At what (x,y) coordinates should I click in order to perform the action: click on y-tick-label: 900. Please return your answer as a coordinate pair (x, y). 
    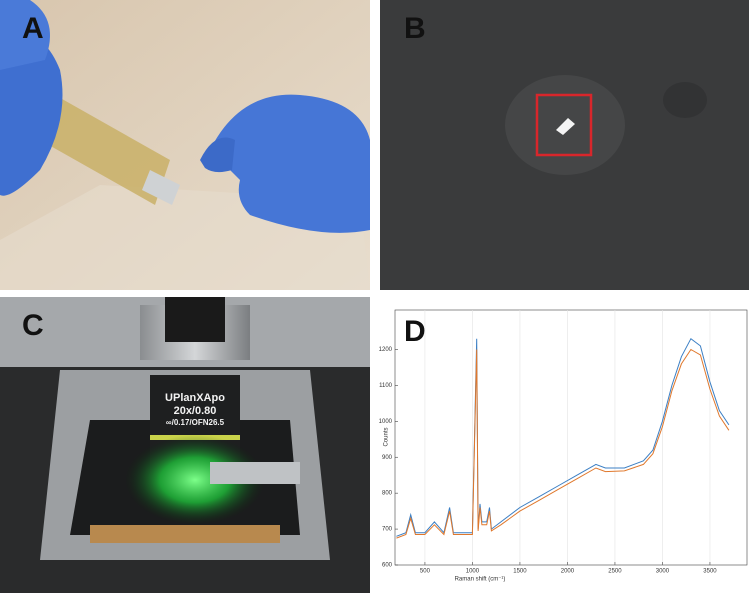
    Looking at the image, I should click on (387, 458).